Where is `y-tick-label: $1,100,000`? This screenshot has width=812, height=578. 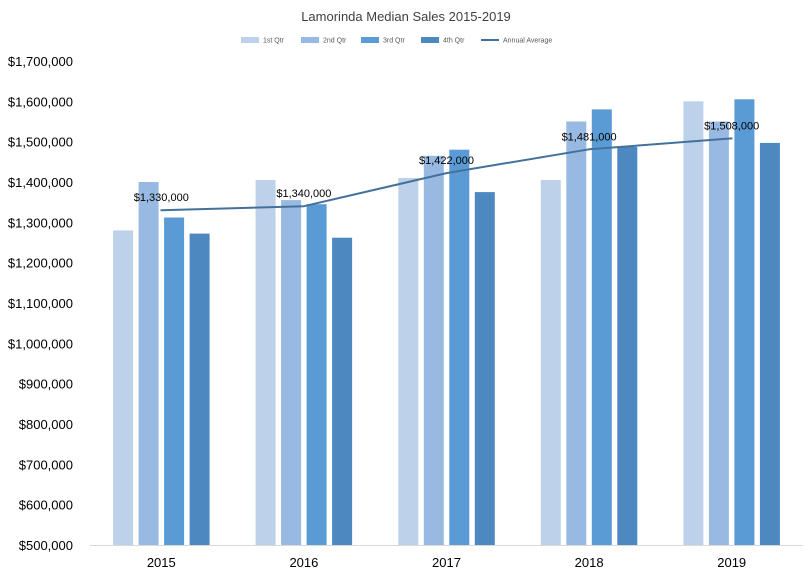
y-tick-label: $1,100,000 is located at coordinates (40, 303).